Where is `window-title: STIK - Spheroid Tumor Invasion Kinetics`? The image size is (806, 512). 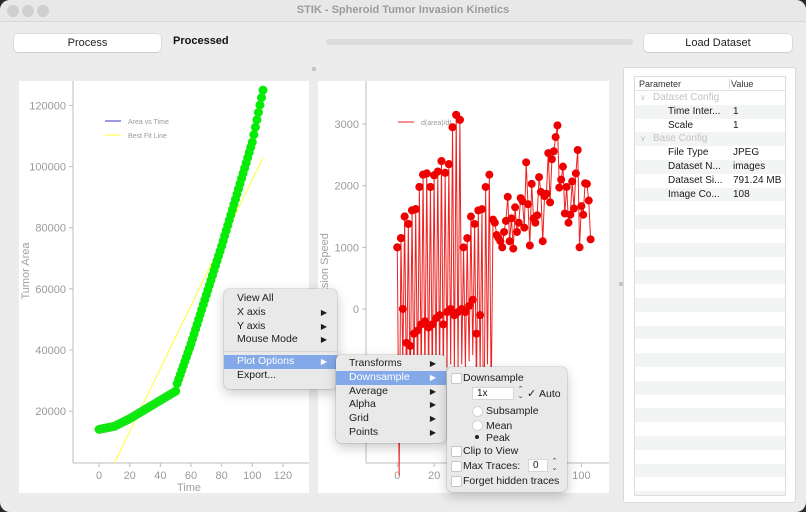
window-title: STIK - Spheroid Tumor Invasion Kinetics is located at coordinates (403, 10).